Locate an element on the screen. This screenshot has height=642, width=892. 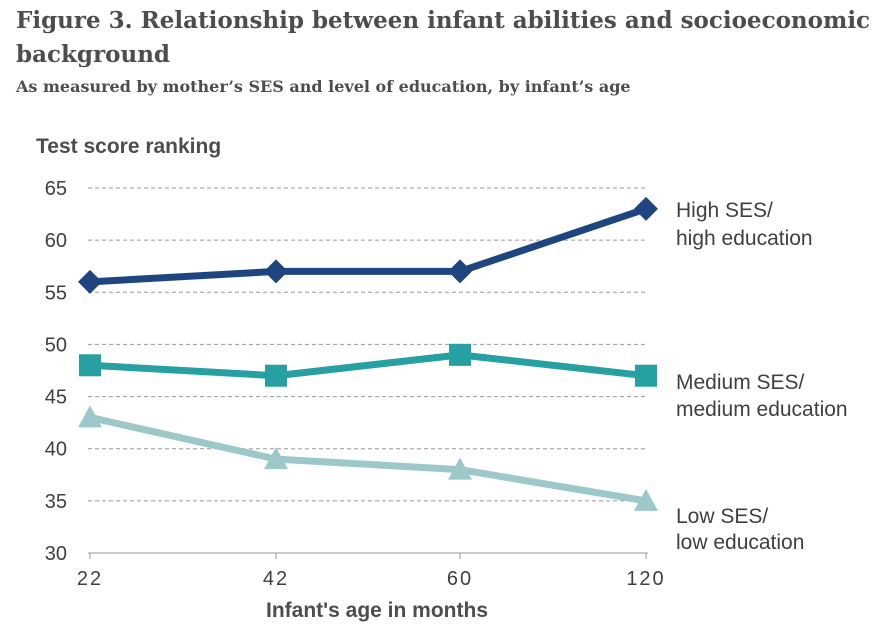
x-tick-label: 42 is located at coordinates (276, 579).